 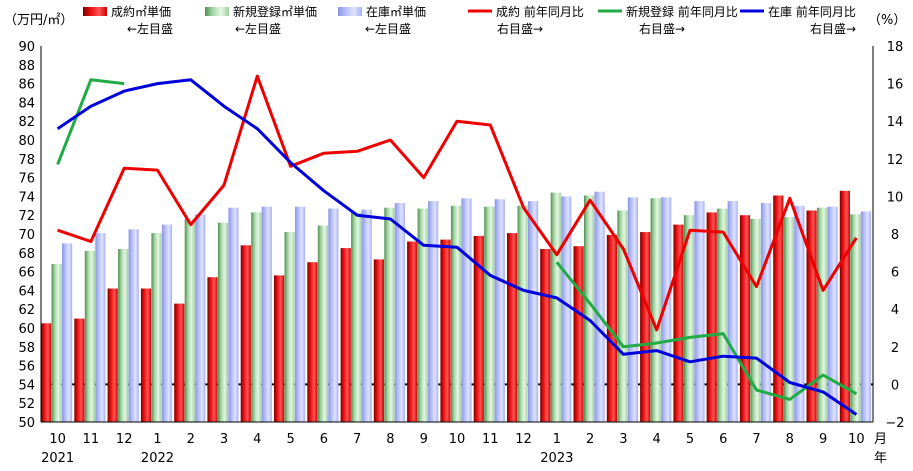 What do you see at coordinates (26, 329) in the screenshot?
I see `left-tick-label: 60` at bounding box center [26, 329].